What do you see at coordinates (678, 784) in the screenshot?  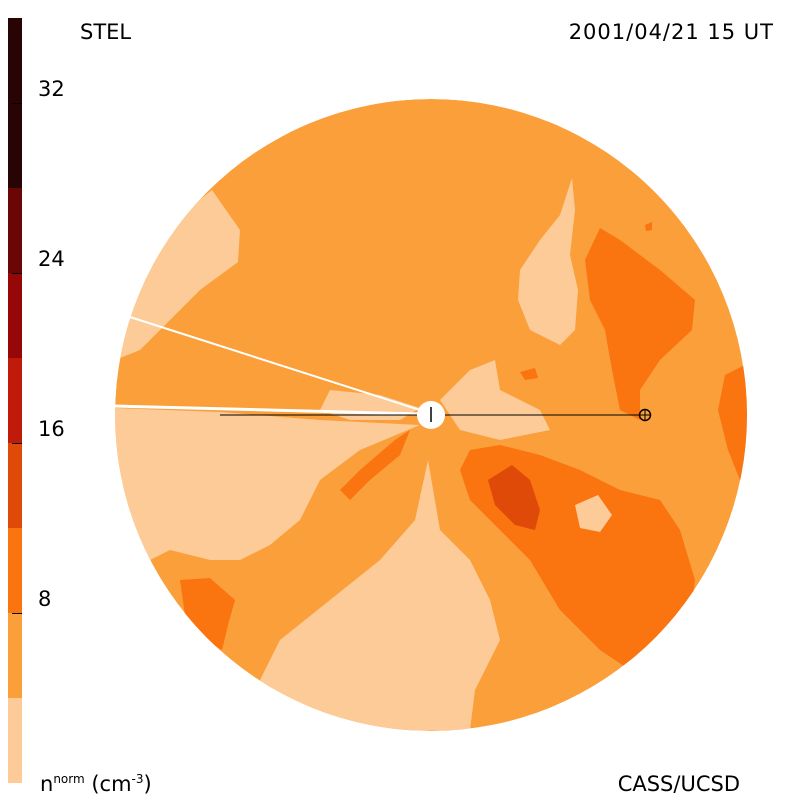 I see `credit-label: CASS/UCSD` at bounding box center [678, 784].